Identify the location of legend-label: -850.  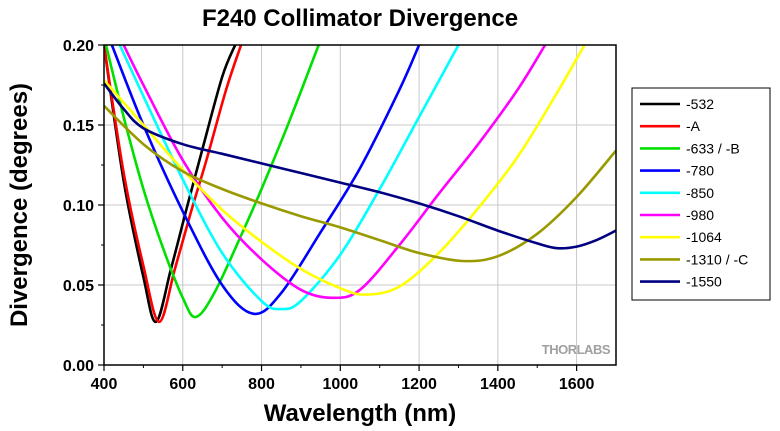
(700, 193).